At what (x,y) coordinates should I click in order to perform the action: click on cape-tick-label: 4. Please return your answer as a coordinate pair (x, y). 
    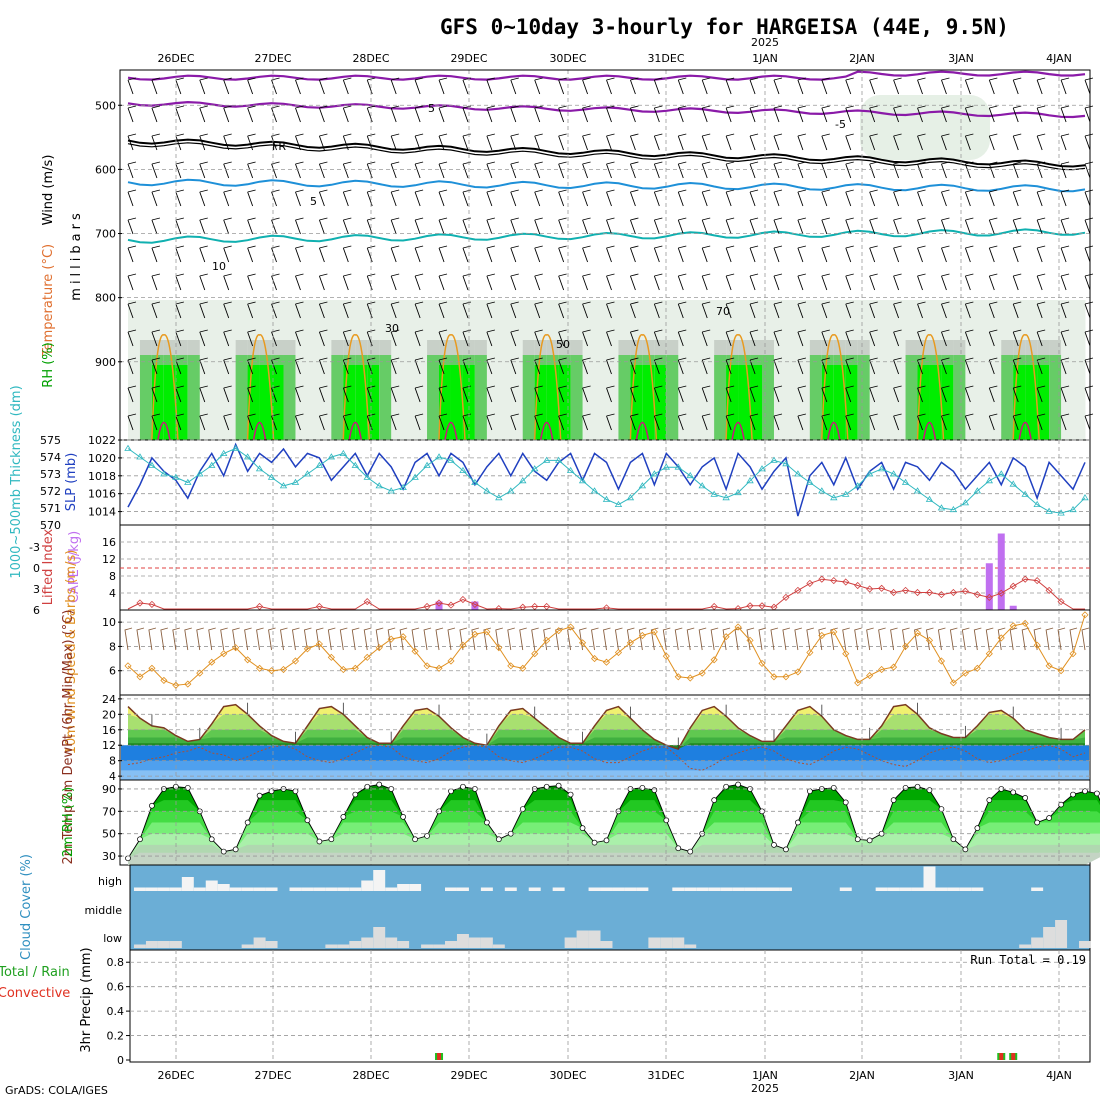
    Looking at the image, I should click on (112, 593).